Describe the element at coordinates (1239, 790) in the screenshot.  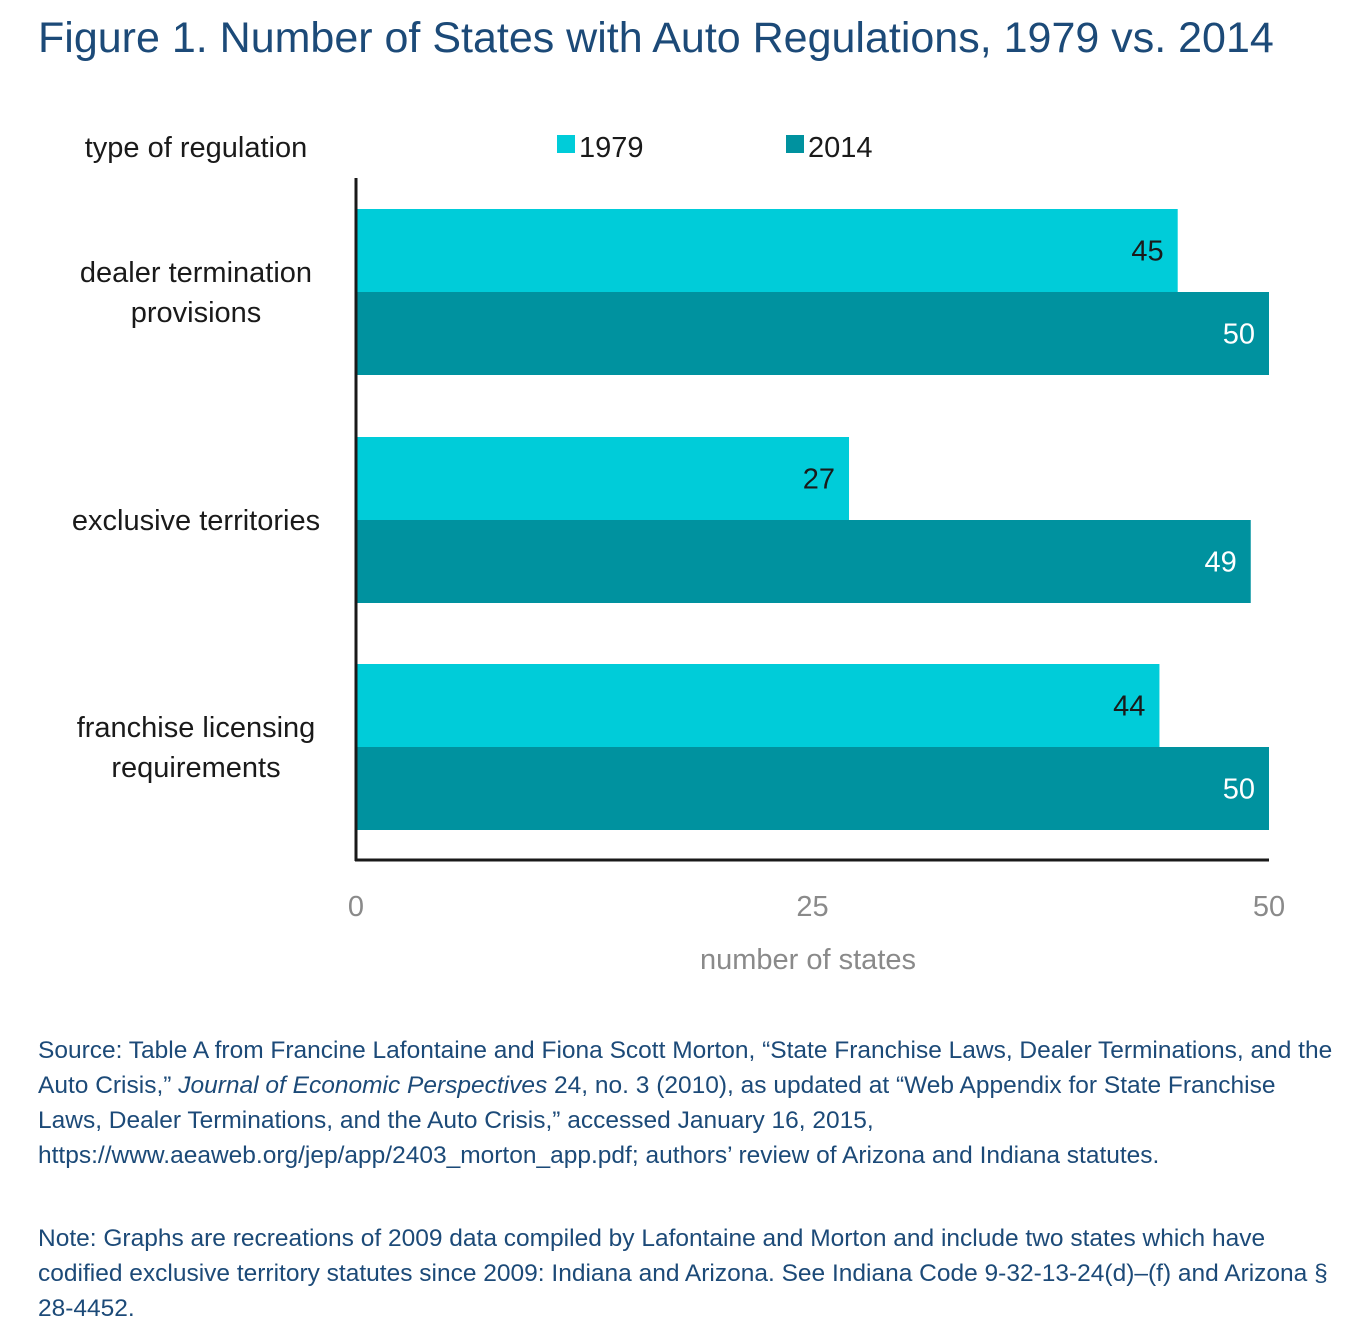
I see `data-label-2014-3: 50` at that location.